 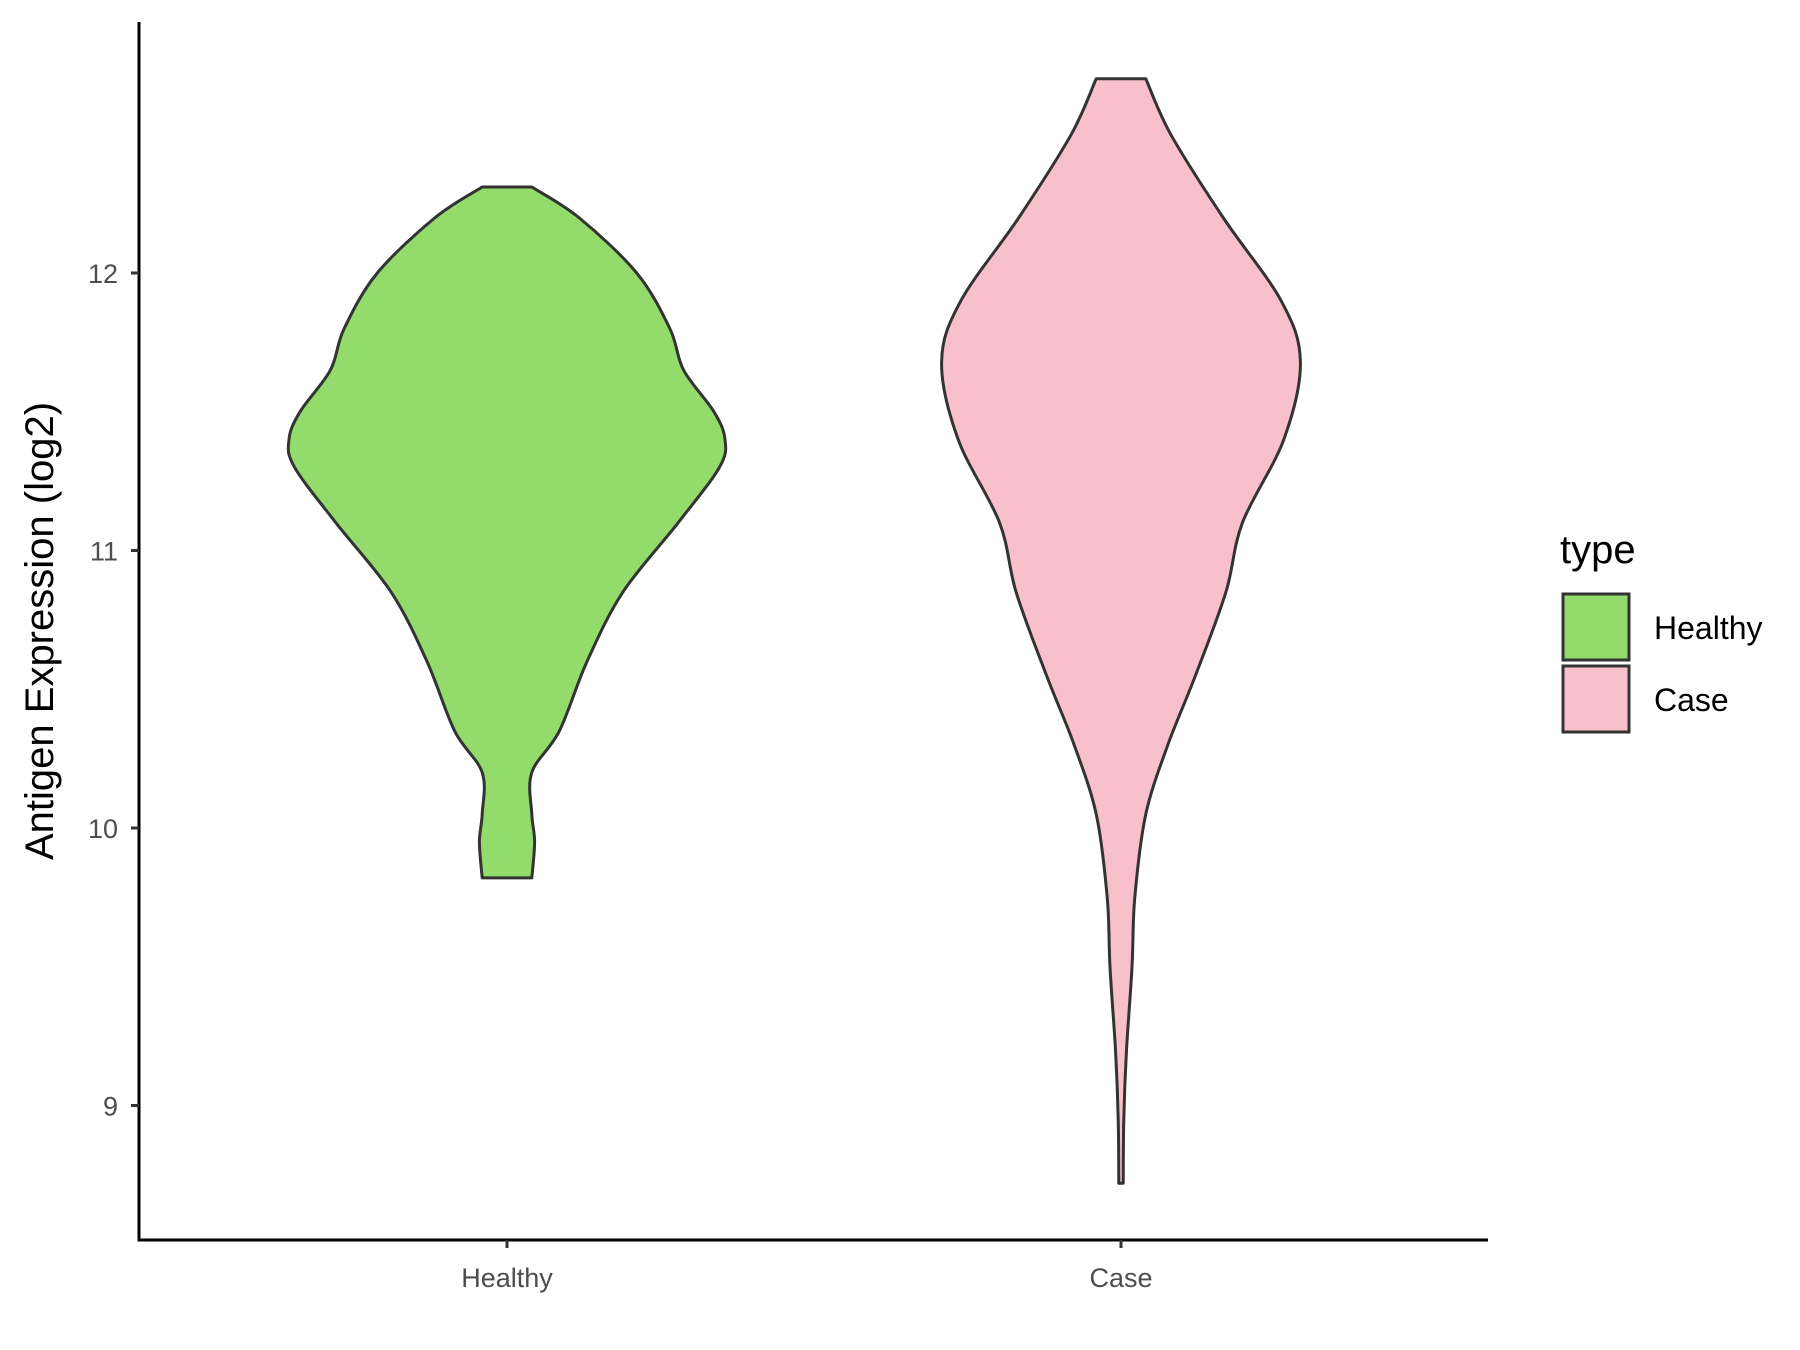 I want to click on y-axis-title: Antigen Expression (log2), so click(x=40, y=631).